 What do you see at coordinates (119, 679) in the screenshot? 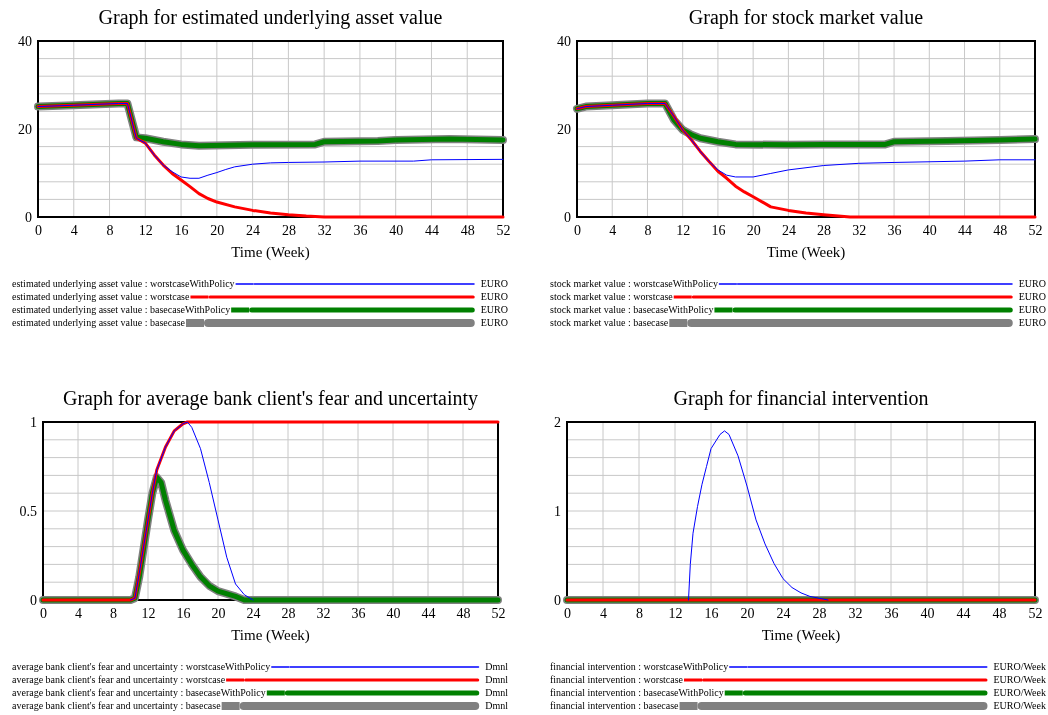
I see `legend-label: average bank client's fear and uncertainty : worstcase` at bounding box center [119, 679].